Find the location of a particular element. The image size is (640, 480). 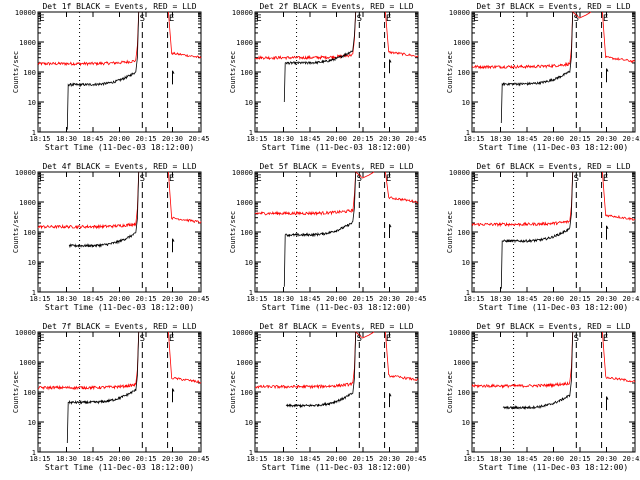

panel-title: Det 9f BLACK = Events, RED = LLD is located at coordinates (553, 326).